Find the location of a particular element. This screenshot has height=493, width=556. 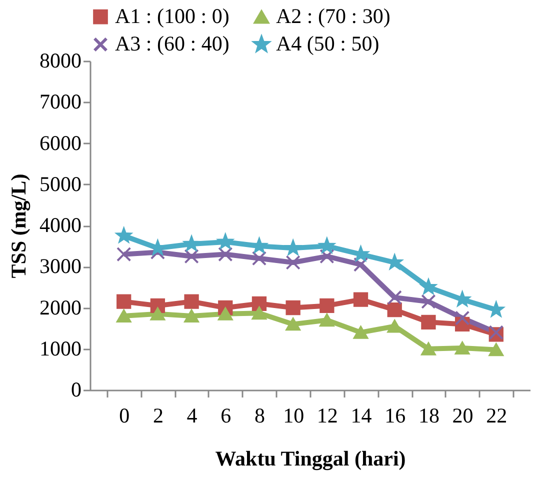

x-tick-label: 8 is located at coordinates (259, 416).